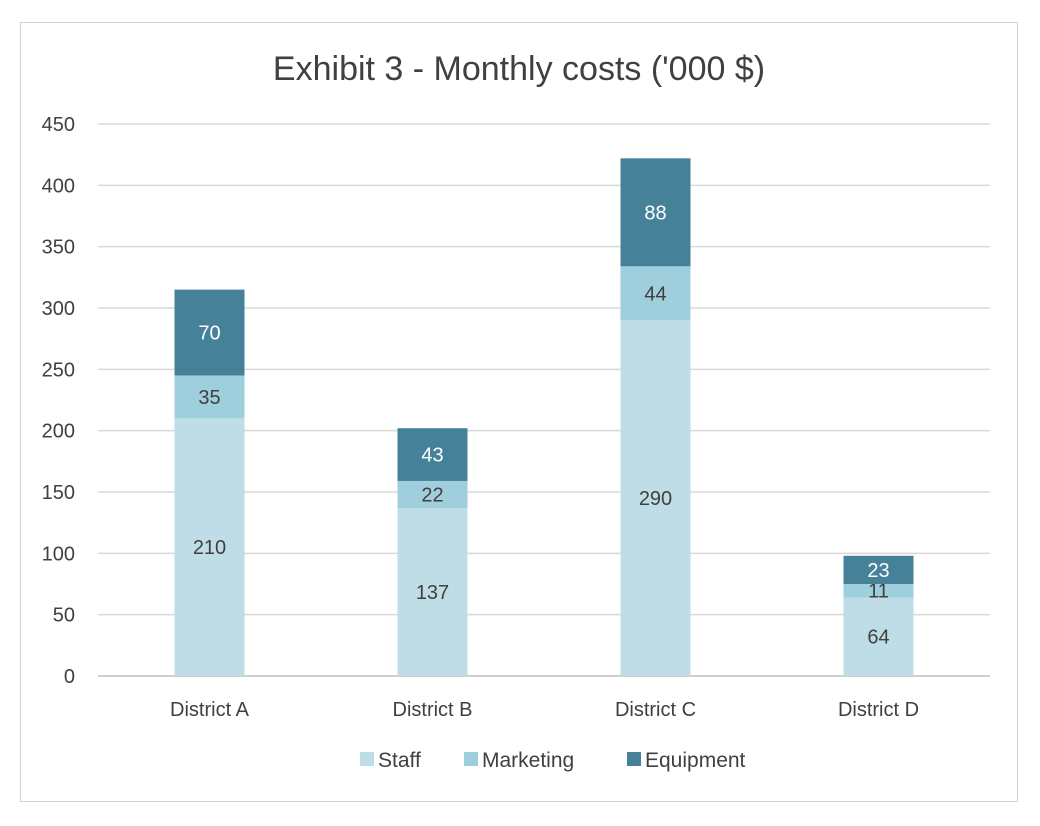 The width and height of the screenshot is (1040, 826). I want to click on x-category-label: District A, so click(210, 710).